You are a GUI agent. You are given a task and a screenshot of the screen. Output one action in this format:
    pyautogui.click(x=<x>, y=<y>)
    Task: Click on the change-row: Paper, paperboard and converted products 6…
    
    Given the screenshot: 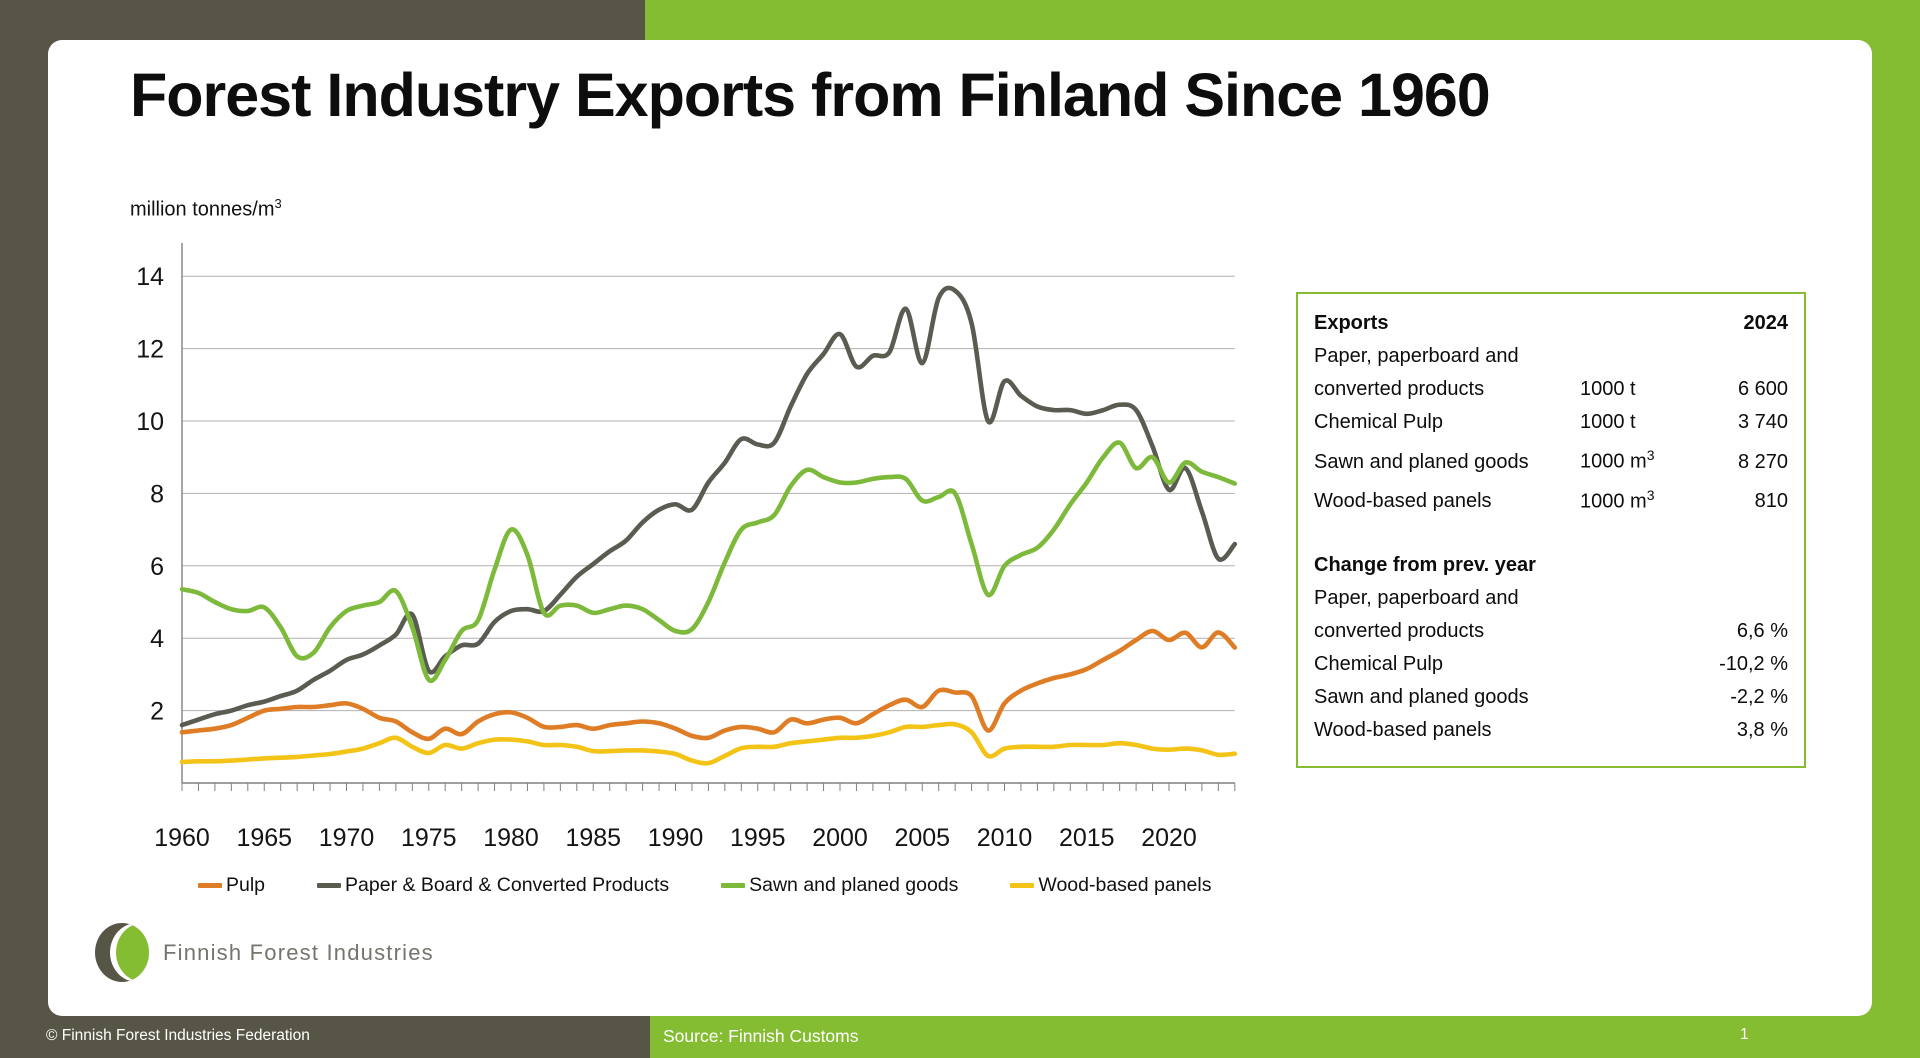 What is the action you would take?
    pyautogui.click(x=1551, y=615)
    